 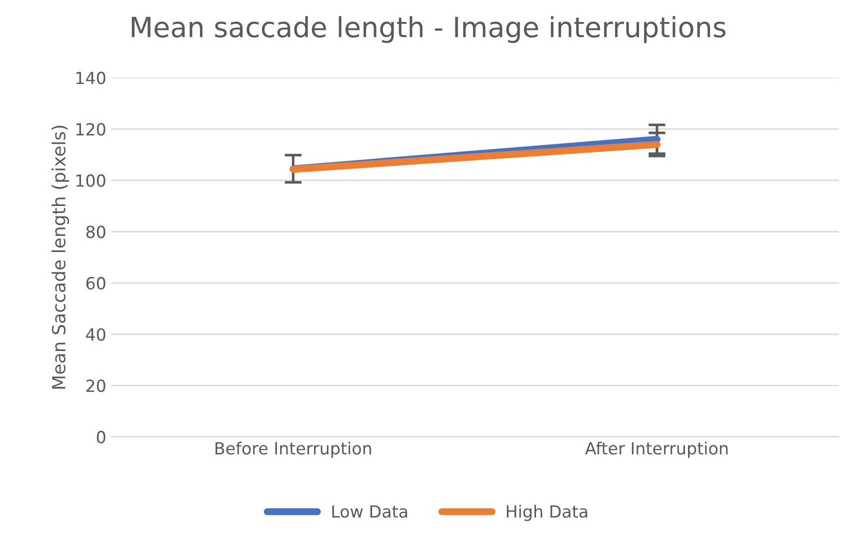 I want to click on chart-title: Mean saccade length - Image interruptions, so click(x=429, y=29).